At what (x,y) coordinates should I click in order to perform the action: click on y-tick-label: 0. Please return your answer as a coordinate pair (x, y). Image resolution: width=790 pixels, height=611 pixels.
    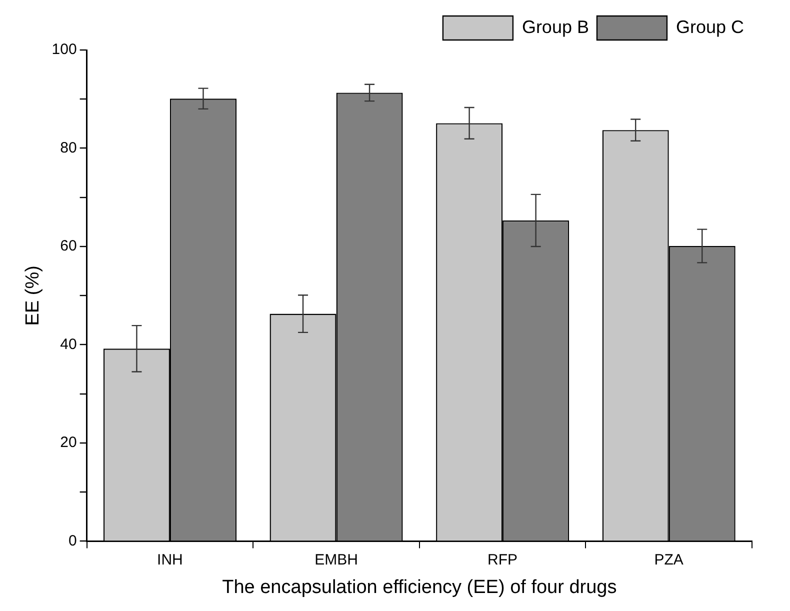
    Looking at the image, I should click on (72, 541).